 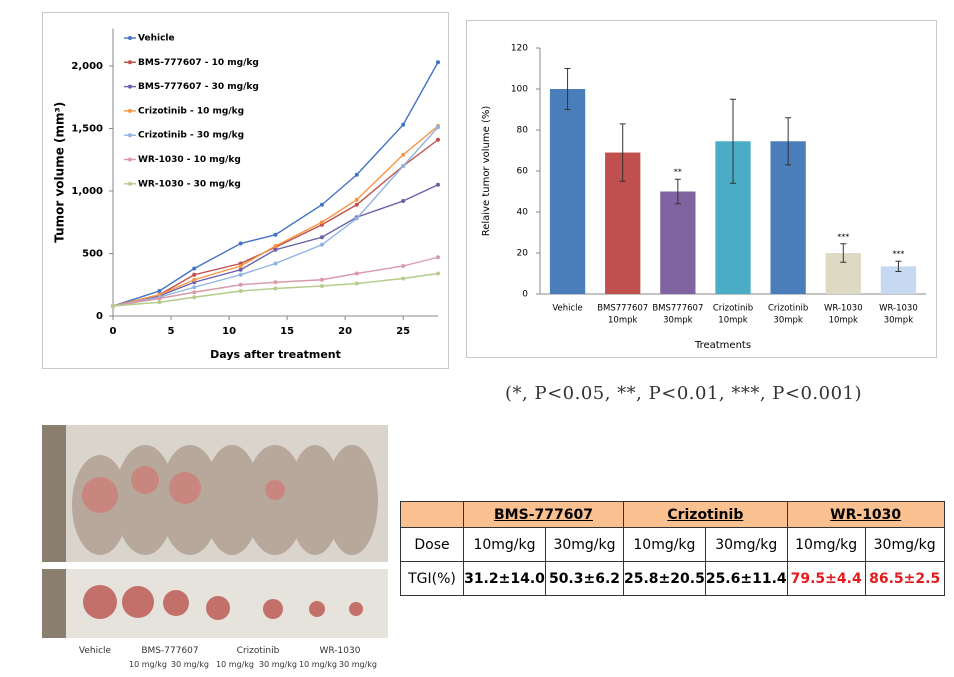 I want to click on y-tick-label: 1,500, so click(x=87, y=129).